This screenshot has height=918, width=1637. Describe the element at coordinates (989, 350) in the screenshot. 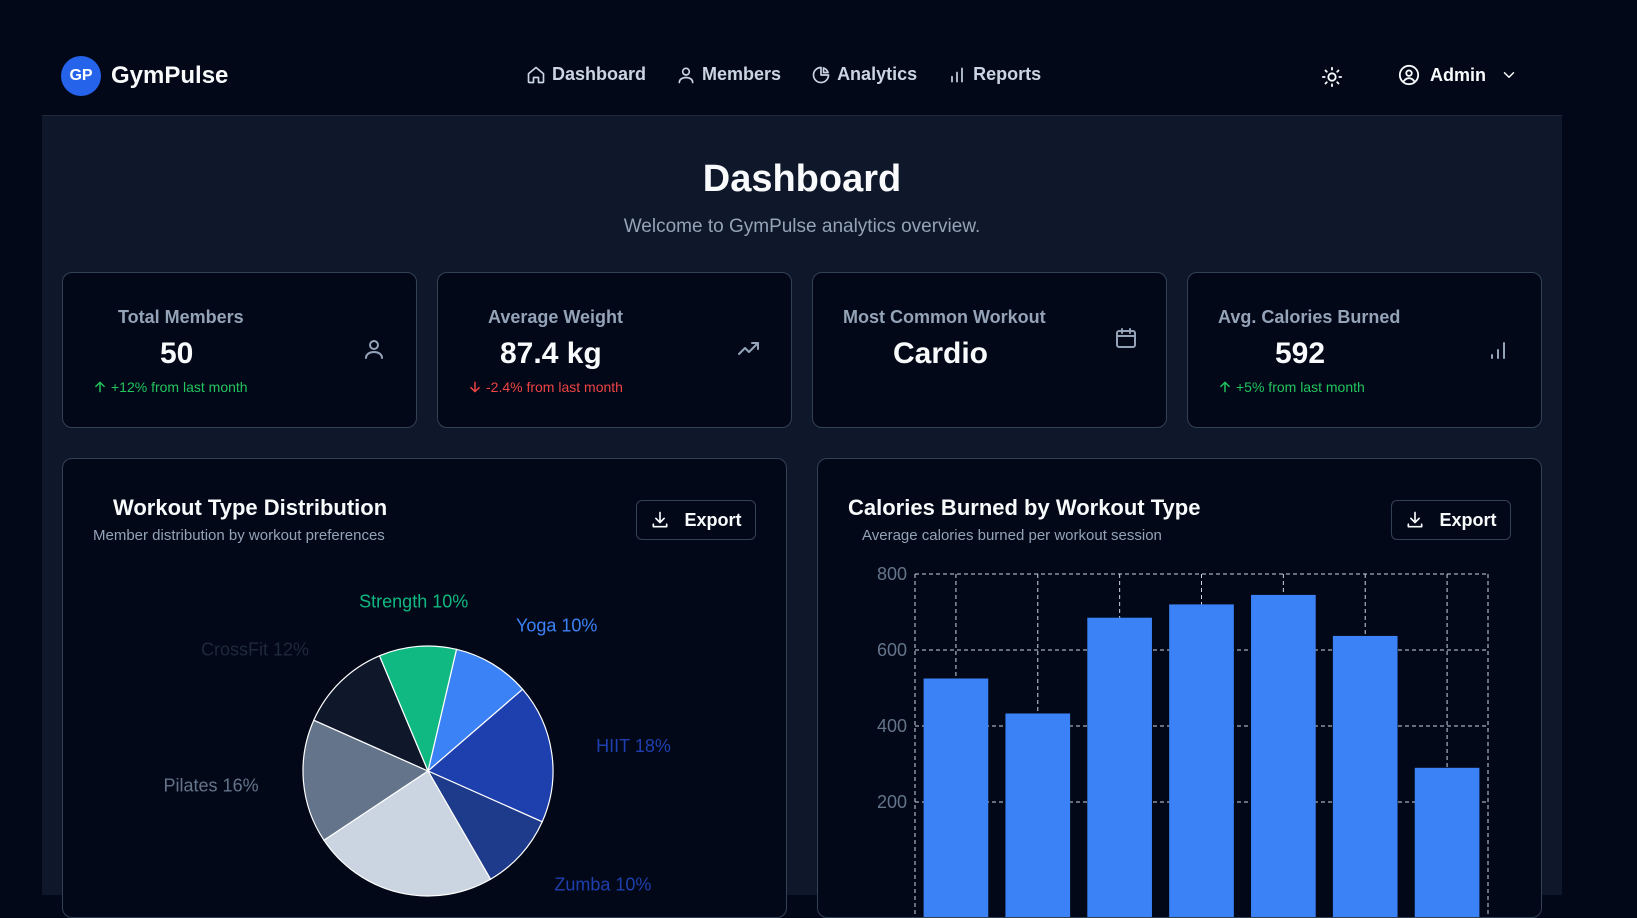

I see `stat-card-most-common-workout: Most Common Workout Cardio` at that location.